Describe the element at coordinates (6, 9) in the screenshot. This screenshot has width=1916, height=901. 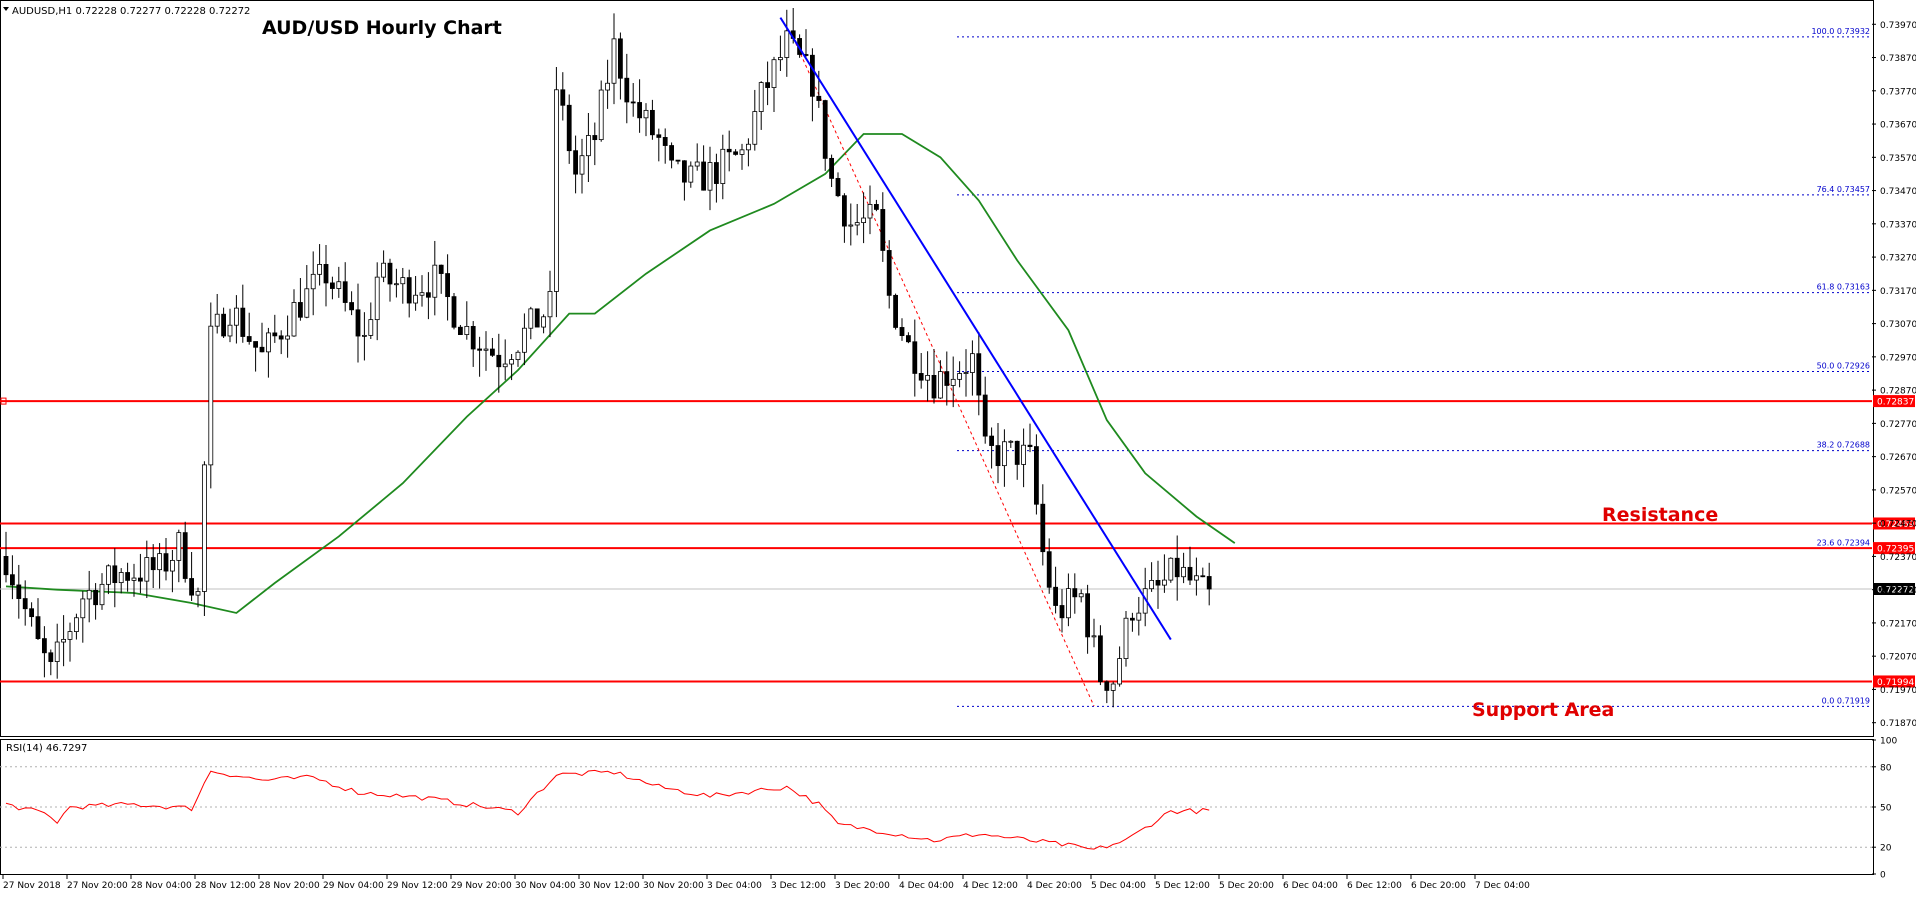
I see `dropdown-arrow-icon` at that location.